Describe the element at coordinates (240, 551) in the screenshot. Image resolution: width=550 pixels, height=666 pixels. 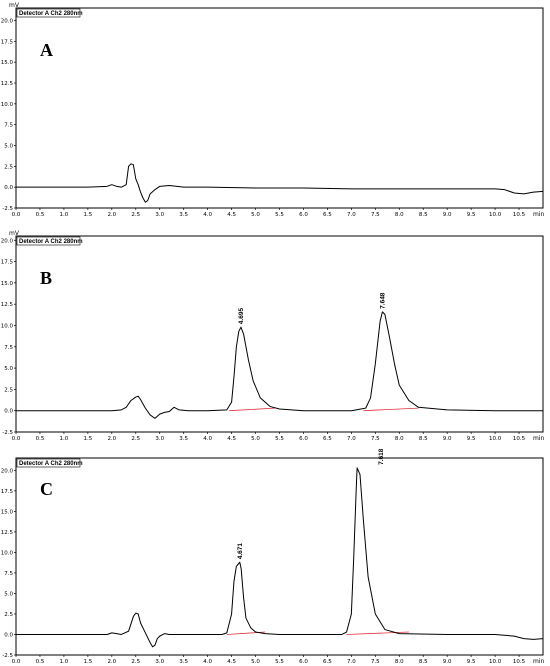
I see `peak-retention-label: 4.671` at that location.